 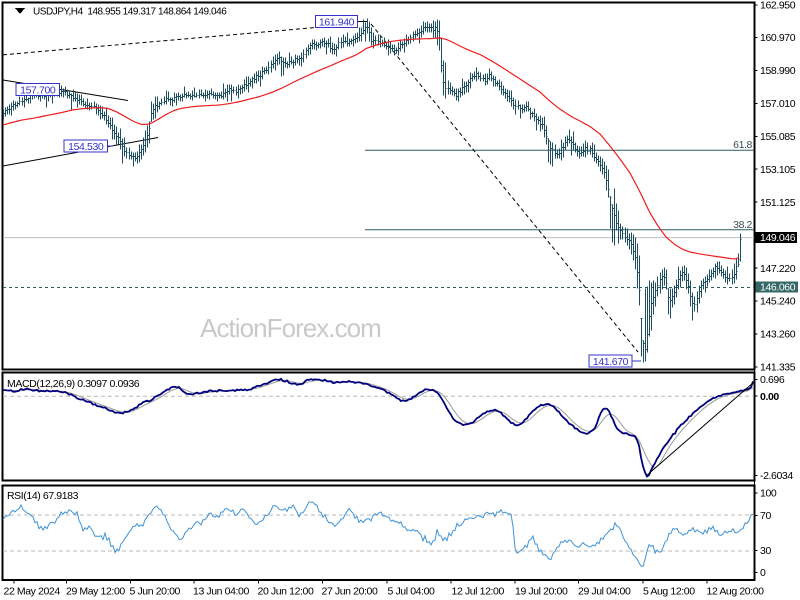 What do you see at coordinates (669, 592) in the screenshot?
I see `svg-text: 5 Aug 12:00` at bounding box center [669, 592].